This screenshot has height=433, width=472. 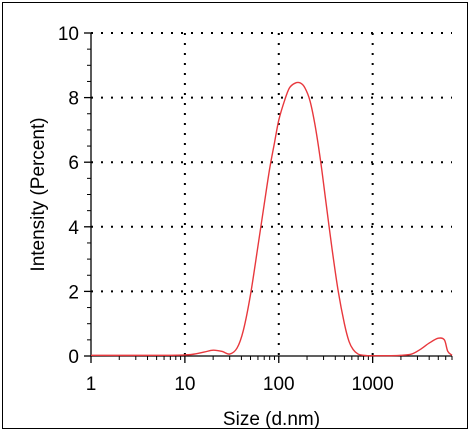 What do you see at coordinates (279, 384) in the screenshot?
I see `x-tick-label-100: 100` at bounding box center [279, 384].